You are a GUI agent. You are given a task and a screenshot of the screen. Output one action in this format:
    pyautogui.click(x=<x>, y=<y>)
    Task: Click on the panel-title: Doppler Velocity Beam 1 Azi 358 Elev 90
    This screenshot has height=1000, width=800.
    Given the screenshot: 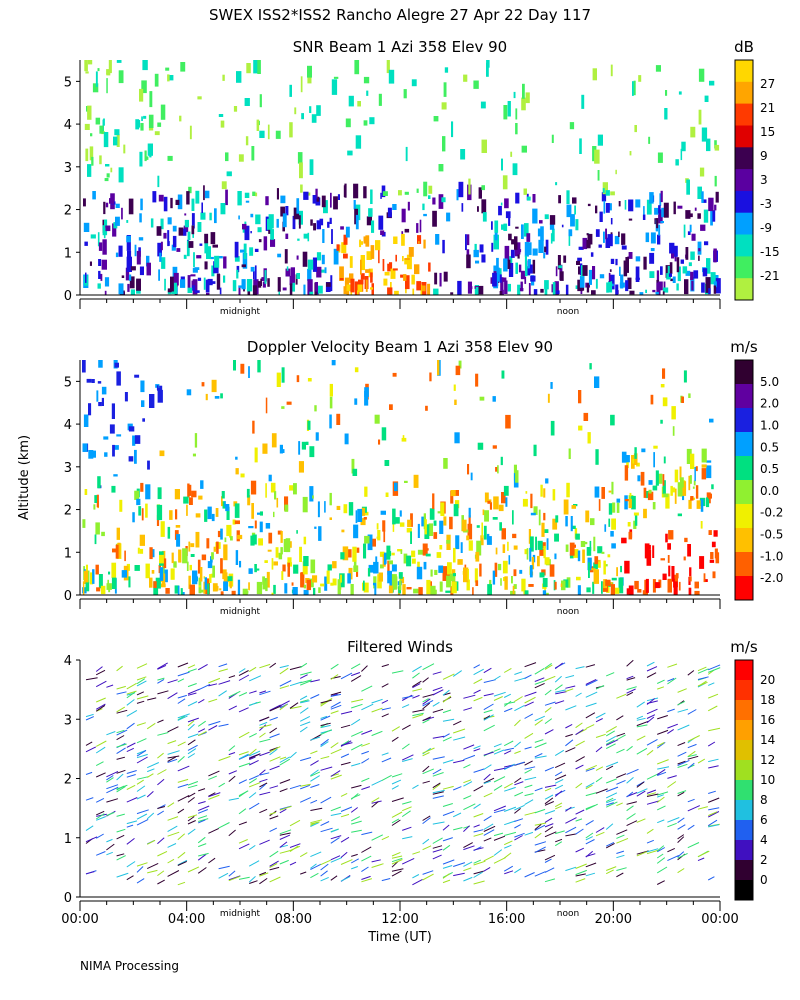 What is the action you would take?
    pyautogui.click(x=400, y=347)
    